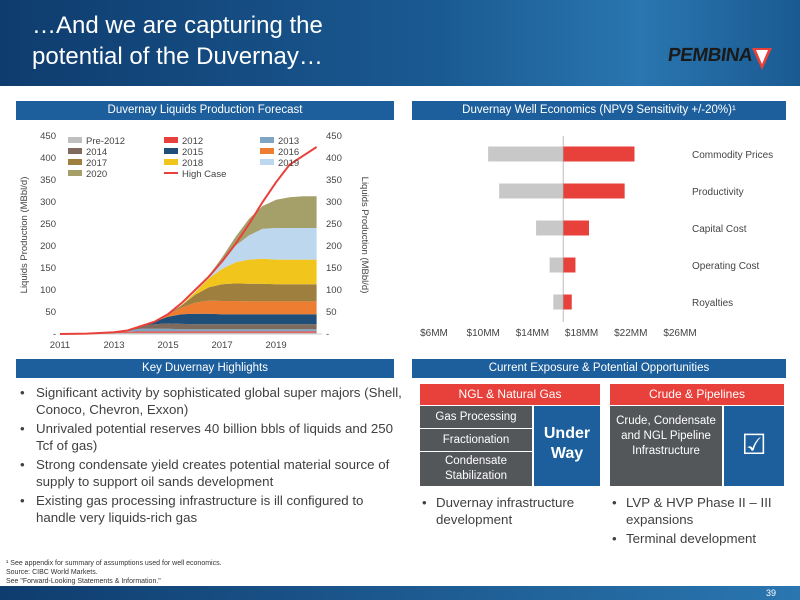 The height and width of the screenshot is (600, 800). What do you see at coordinates (476, 469) in the screenshot?
I see `condensate-stabilization-box: Condensate Stabilization` at bounding box center [476, 469].